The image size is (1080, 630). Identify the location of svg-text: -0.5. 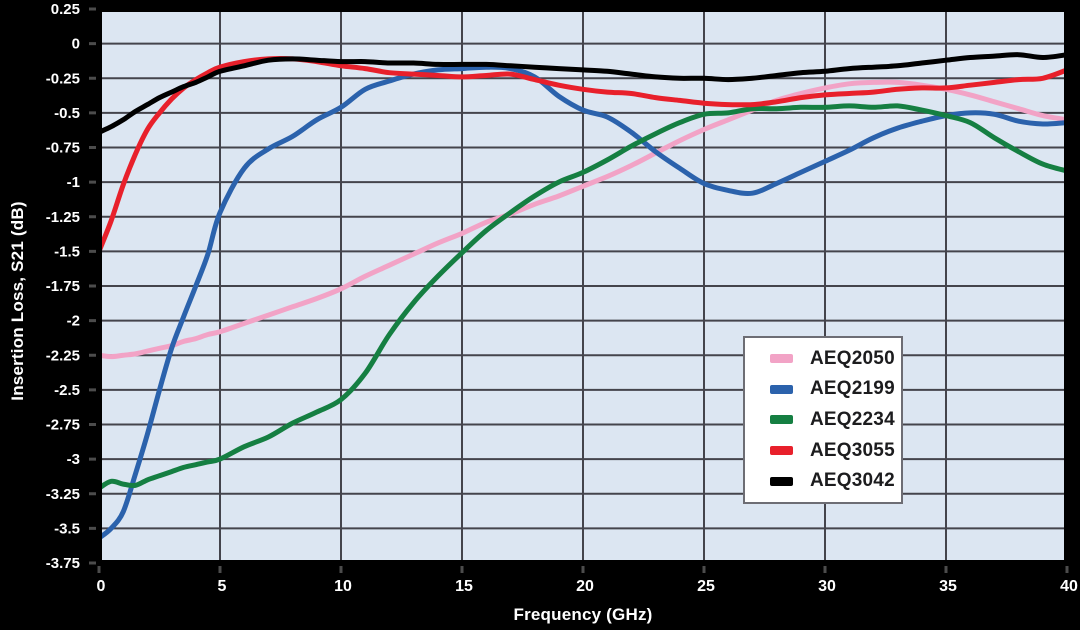
(67, 113).